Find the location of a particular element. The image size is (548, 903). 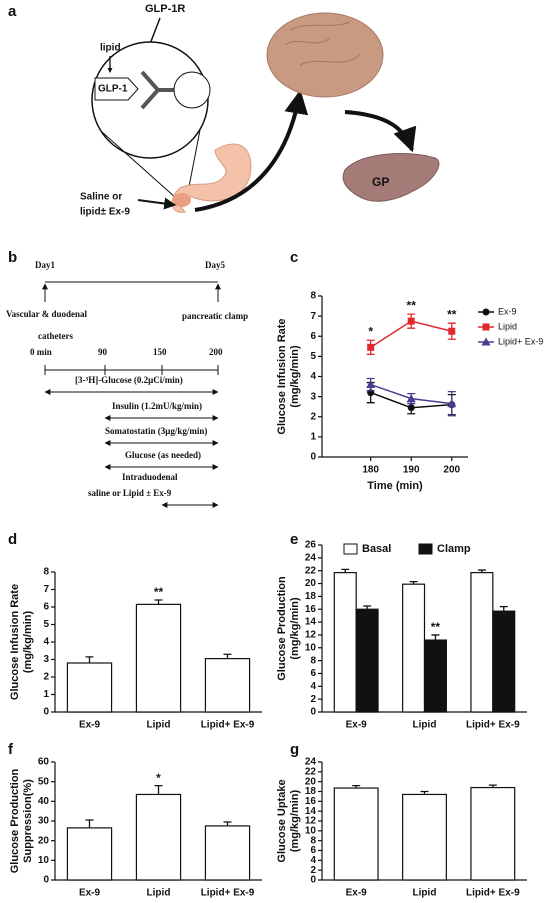

y-tick-label: 1 is located at coordinates (313, 437).